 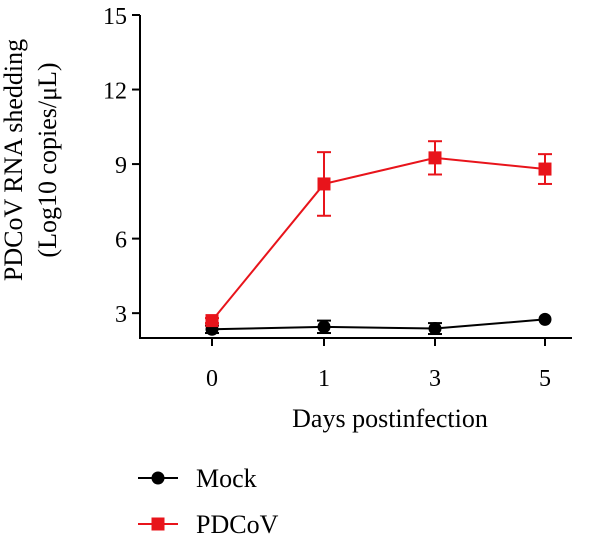 I want to click on y-tick-label: 12, so click(x=115, y=92).